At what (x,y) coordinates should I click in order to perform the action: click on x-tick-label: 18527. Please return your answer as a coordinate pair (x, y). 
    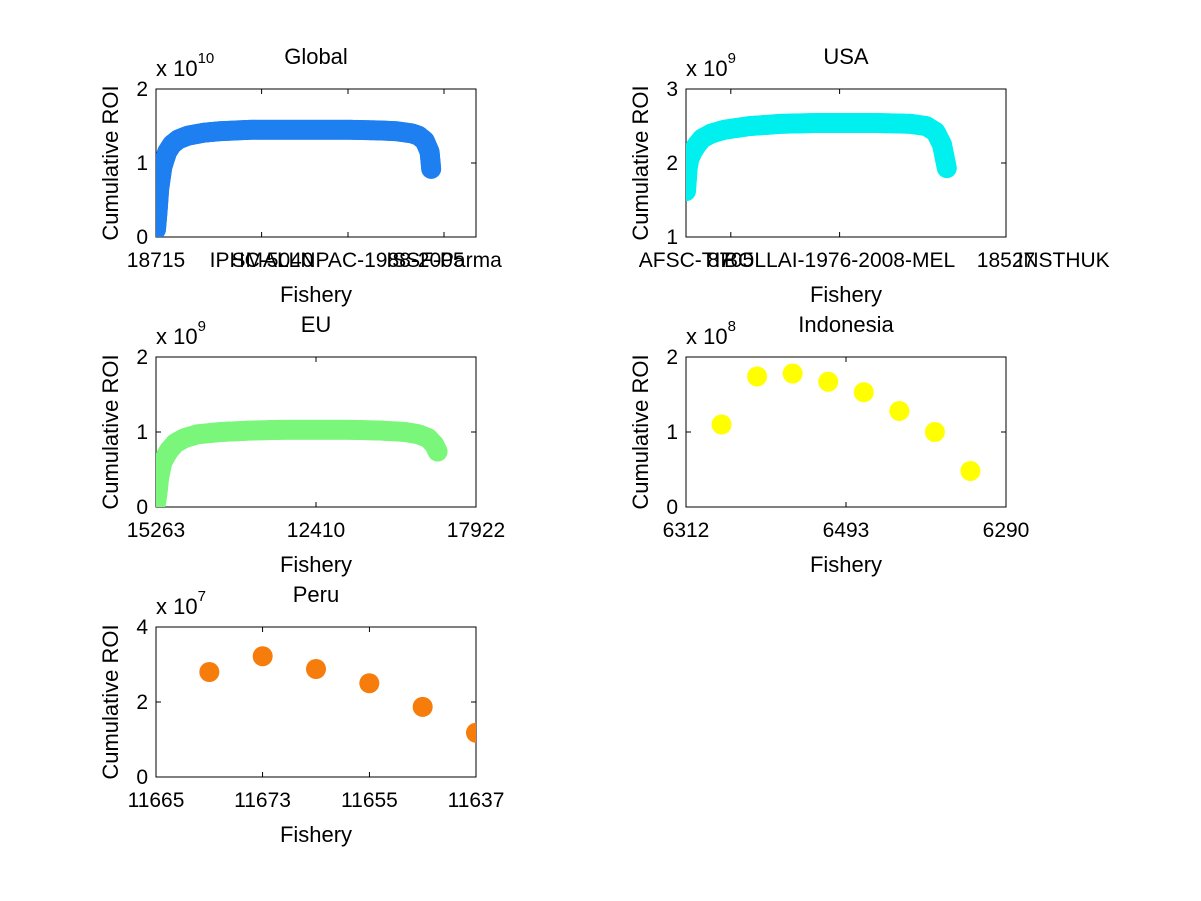
    Looking at the image, I should click on (1006, 260).